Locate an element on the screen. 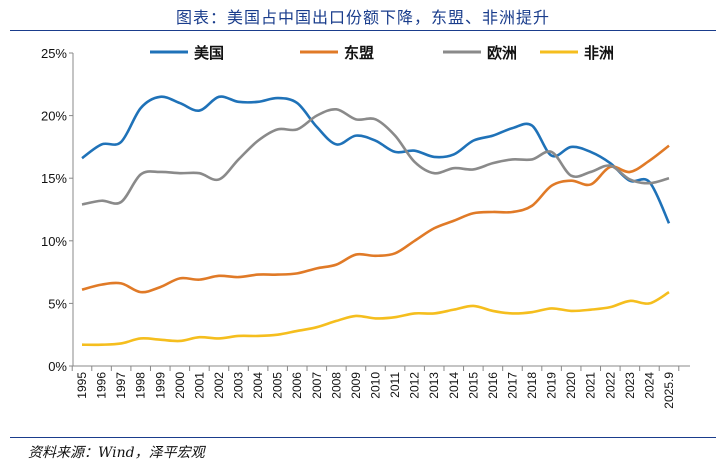 The width and height of the screenshot is (726, 468). bottom-divider is located at coordinates (363, 437).